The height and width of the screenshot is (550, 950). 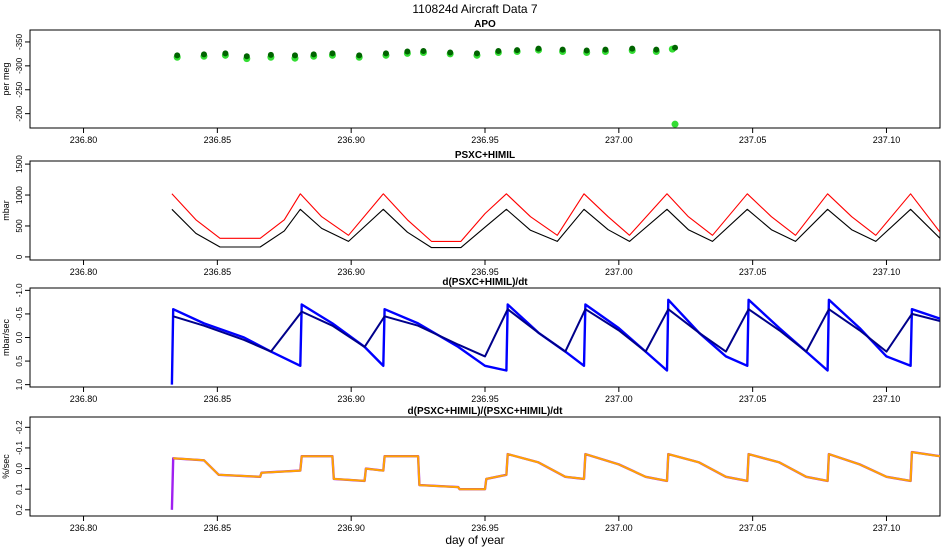 What do you see at coordinates (19, 89) in the screenshot?
I see `apo-ytick-label: -250` at bounding box center [19, 89].